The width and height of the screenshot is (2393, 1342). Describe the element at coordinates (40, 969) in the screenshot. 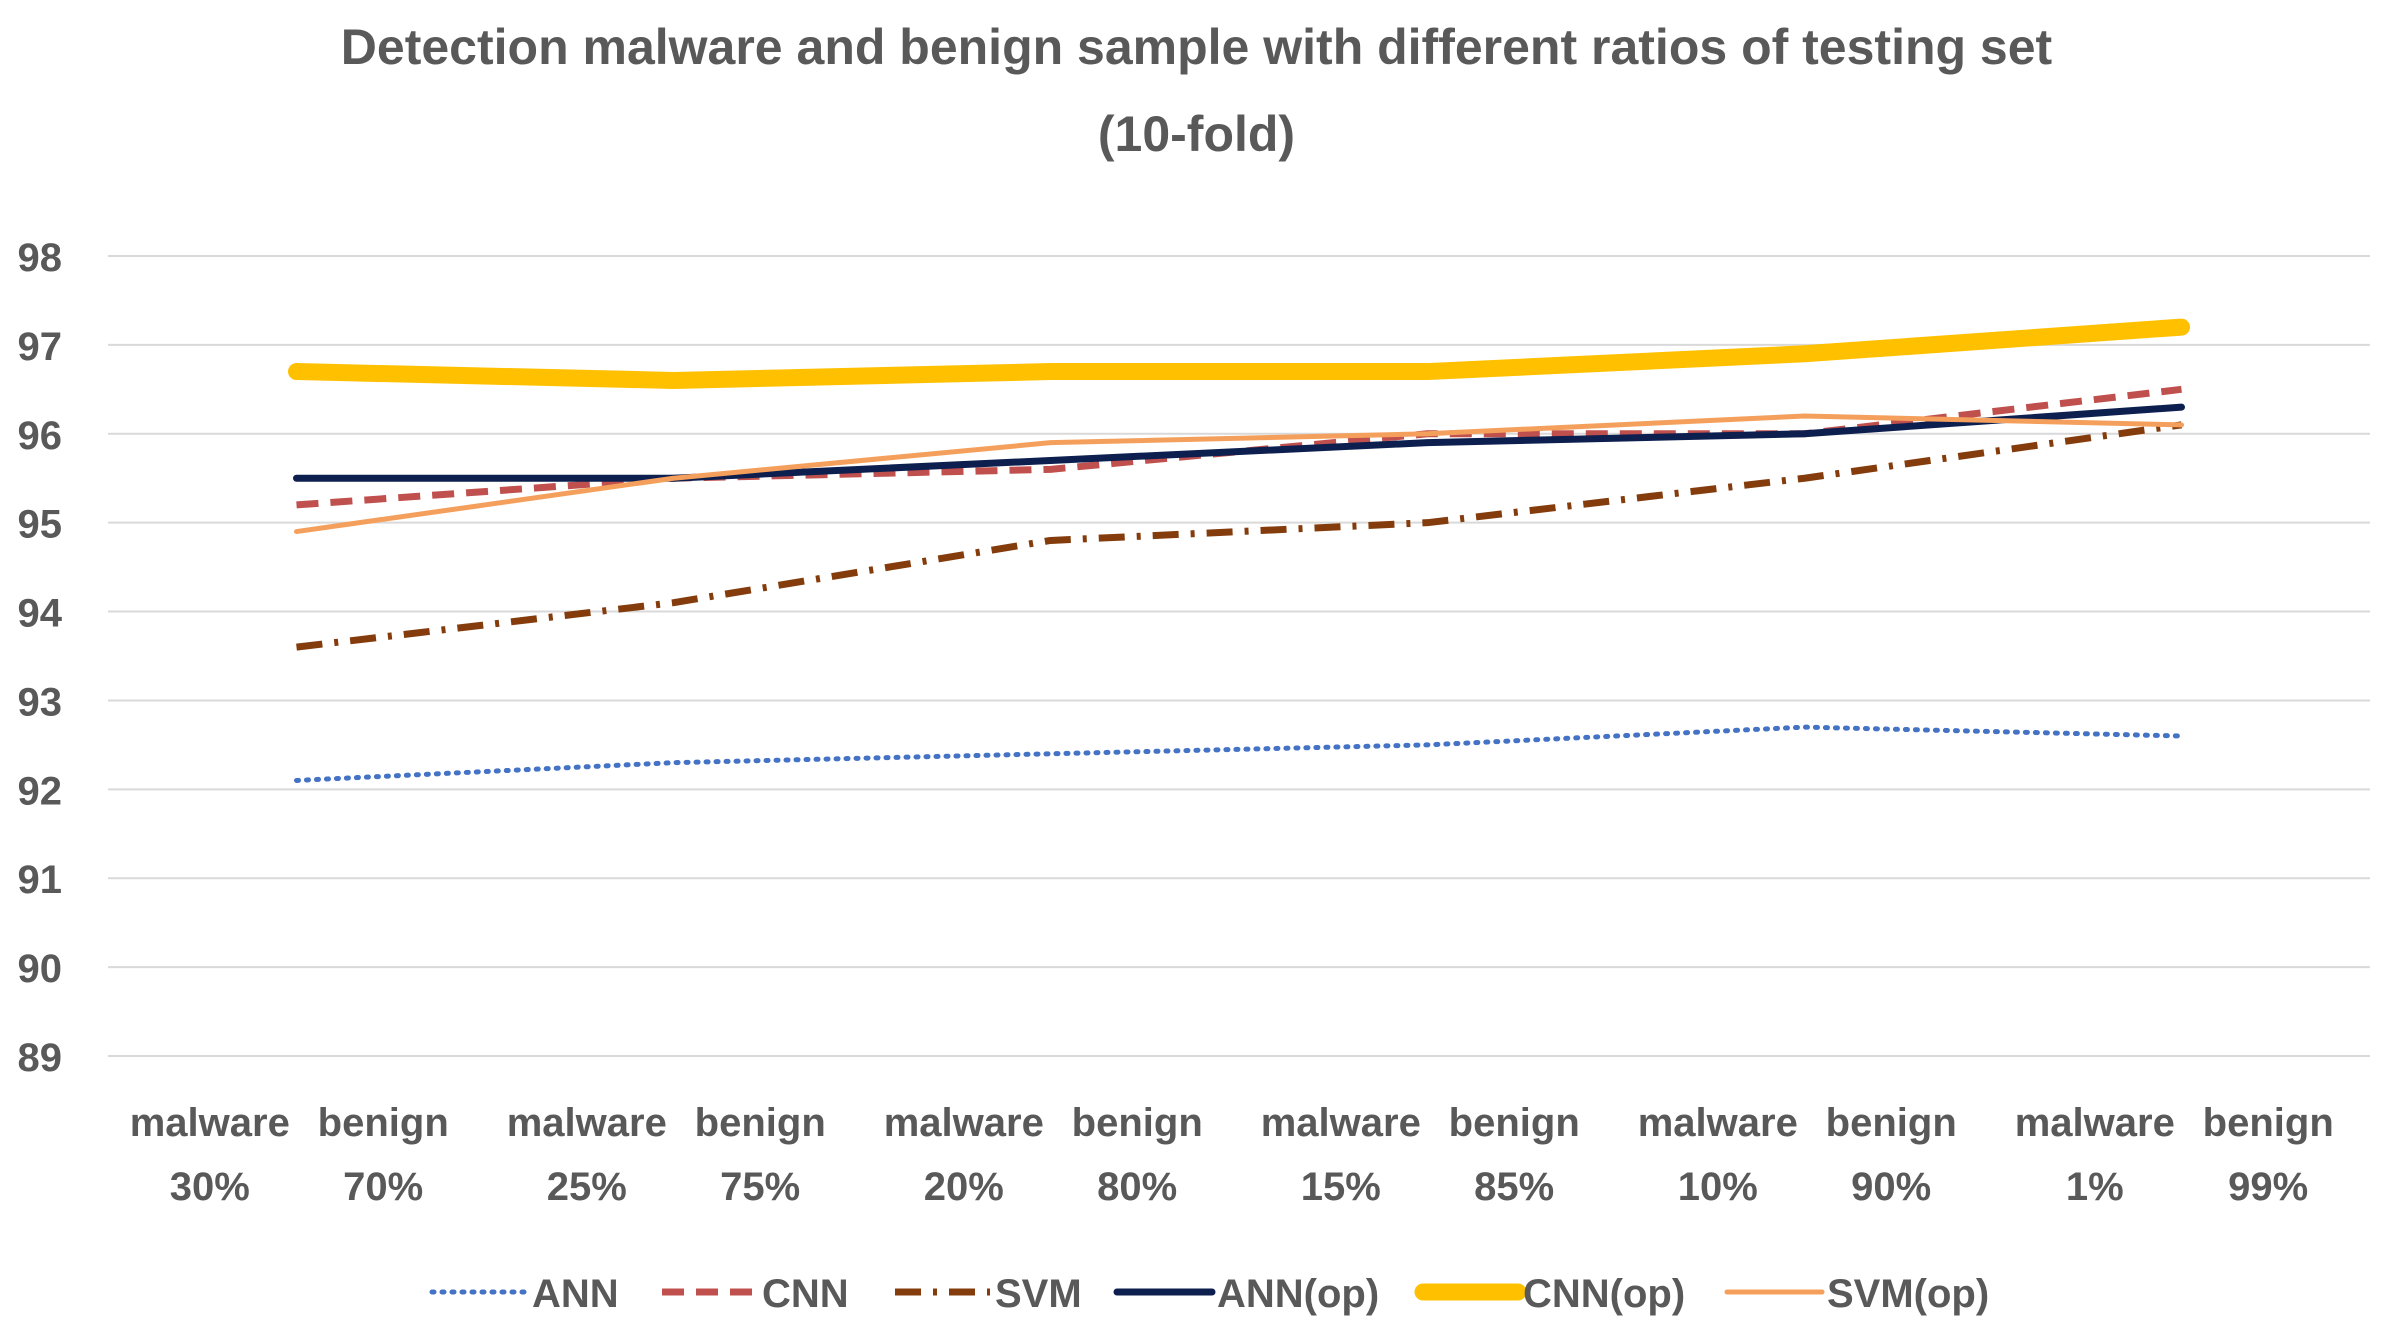

I see `y-tick-label: 90` at that location.